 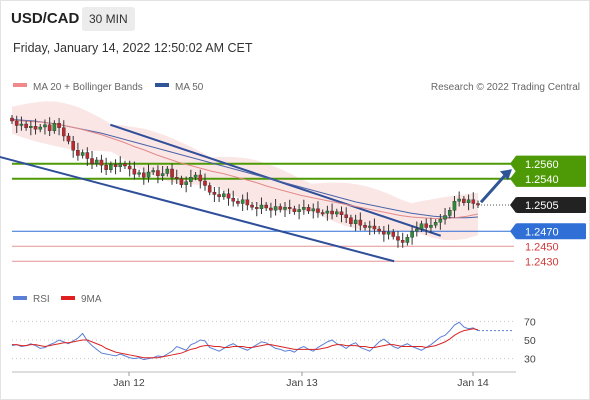 What do you see at coordinates (473, 383) in the screenshot?
I see `x-tick-label: Jan 14` at bounding box center [473, 383].